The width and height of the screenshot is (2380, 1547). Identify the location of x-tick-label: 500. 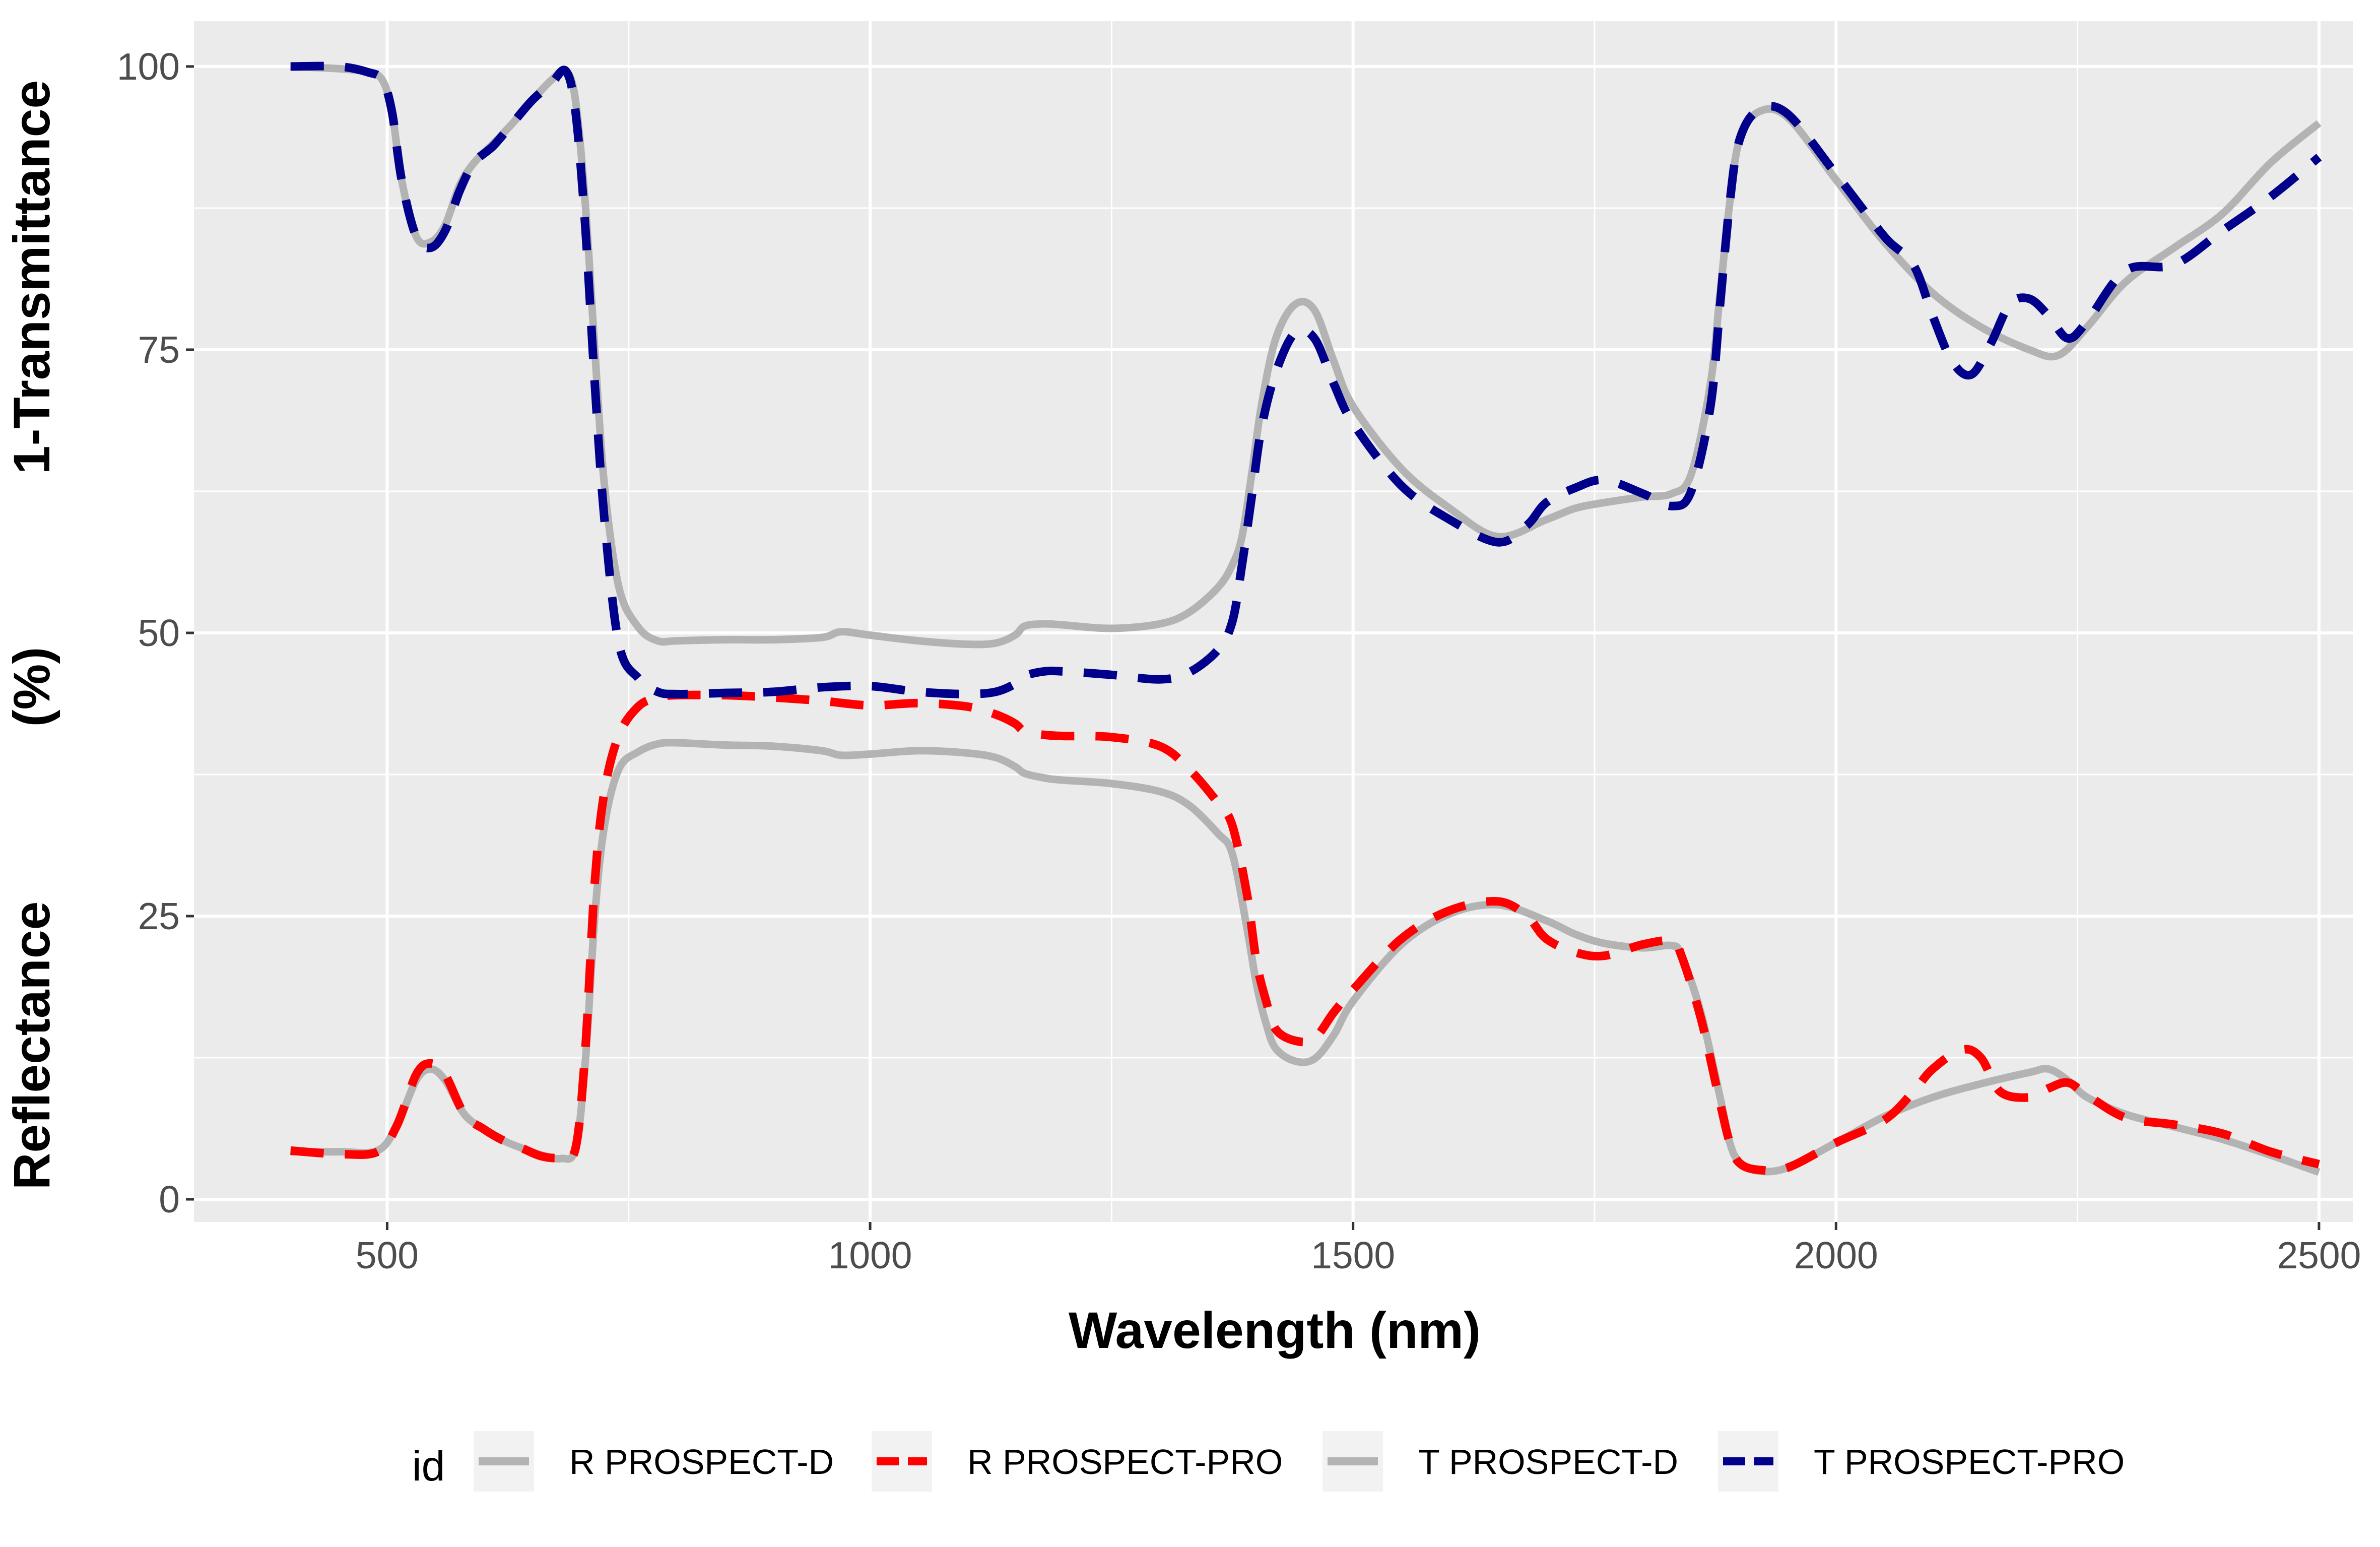
(387, 1255).